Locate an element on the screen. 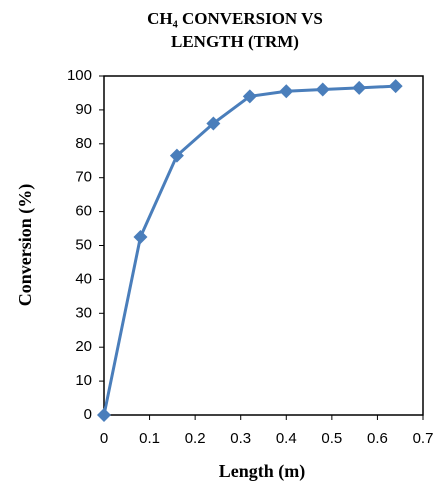  x-tick-label: 0.1 is located at coordinates (149, 438).